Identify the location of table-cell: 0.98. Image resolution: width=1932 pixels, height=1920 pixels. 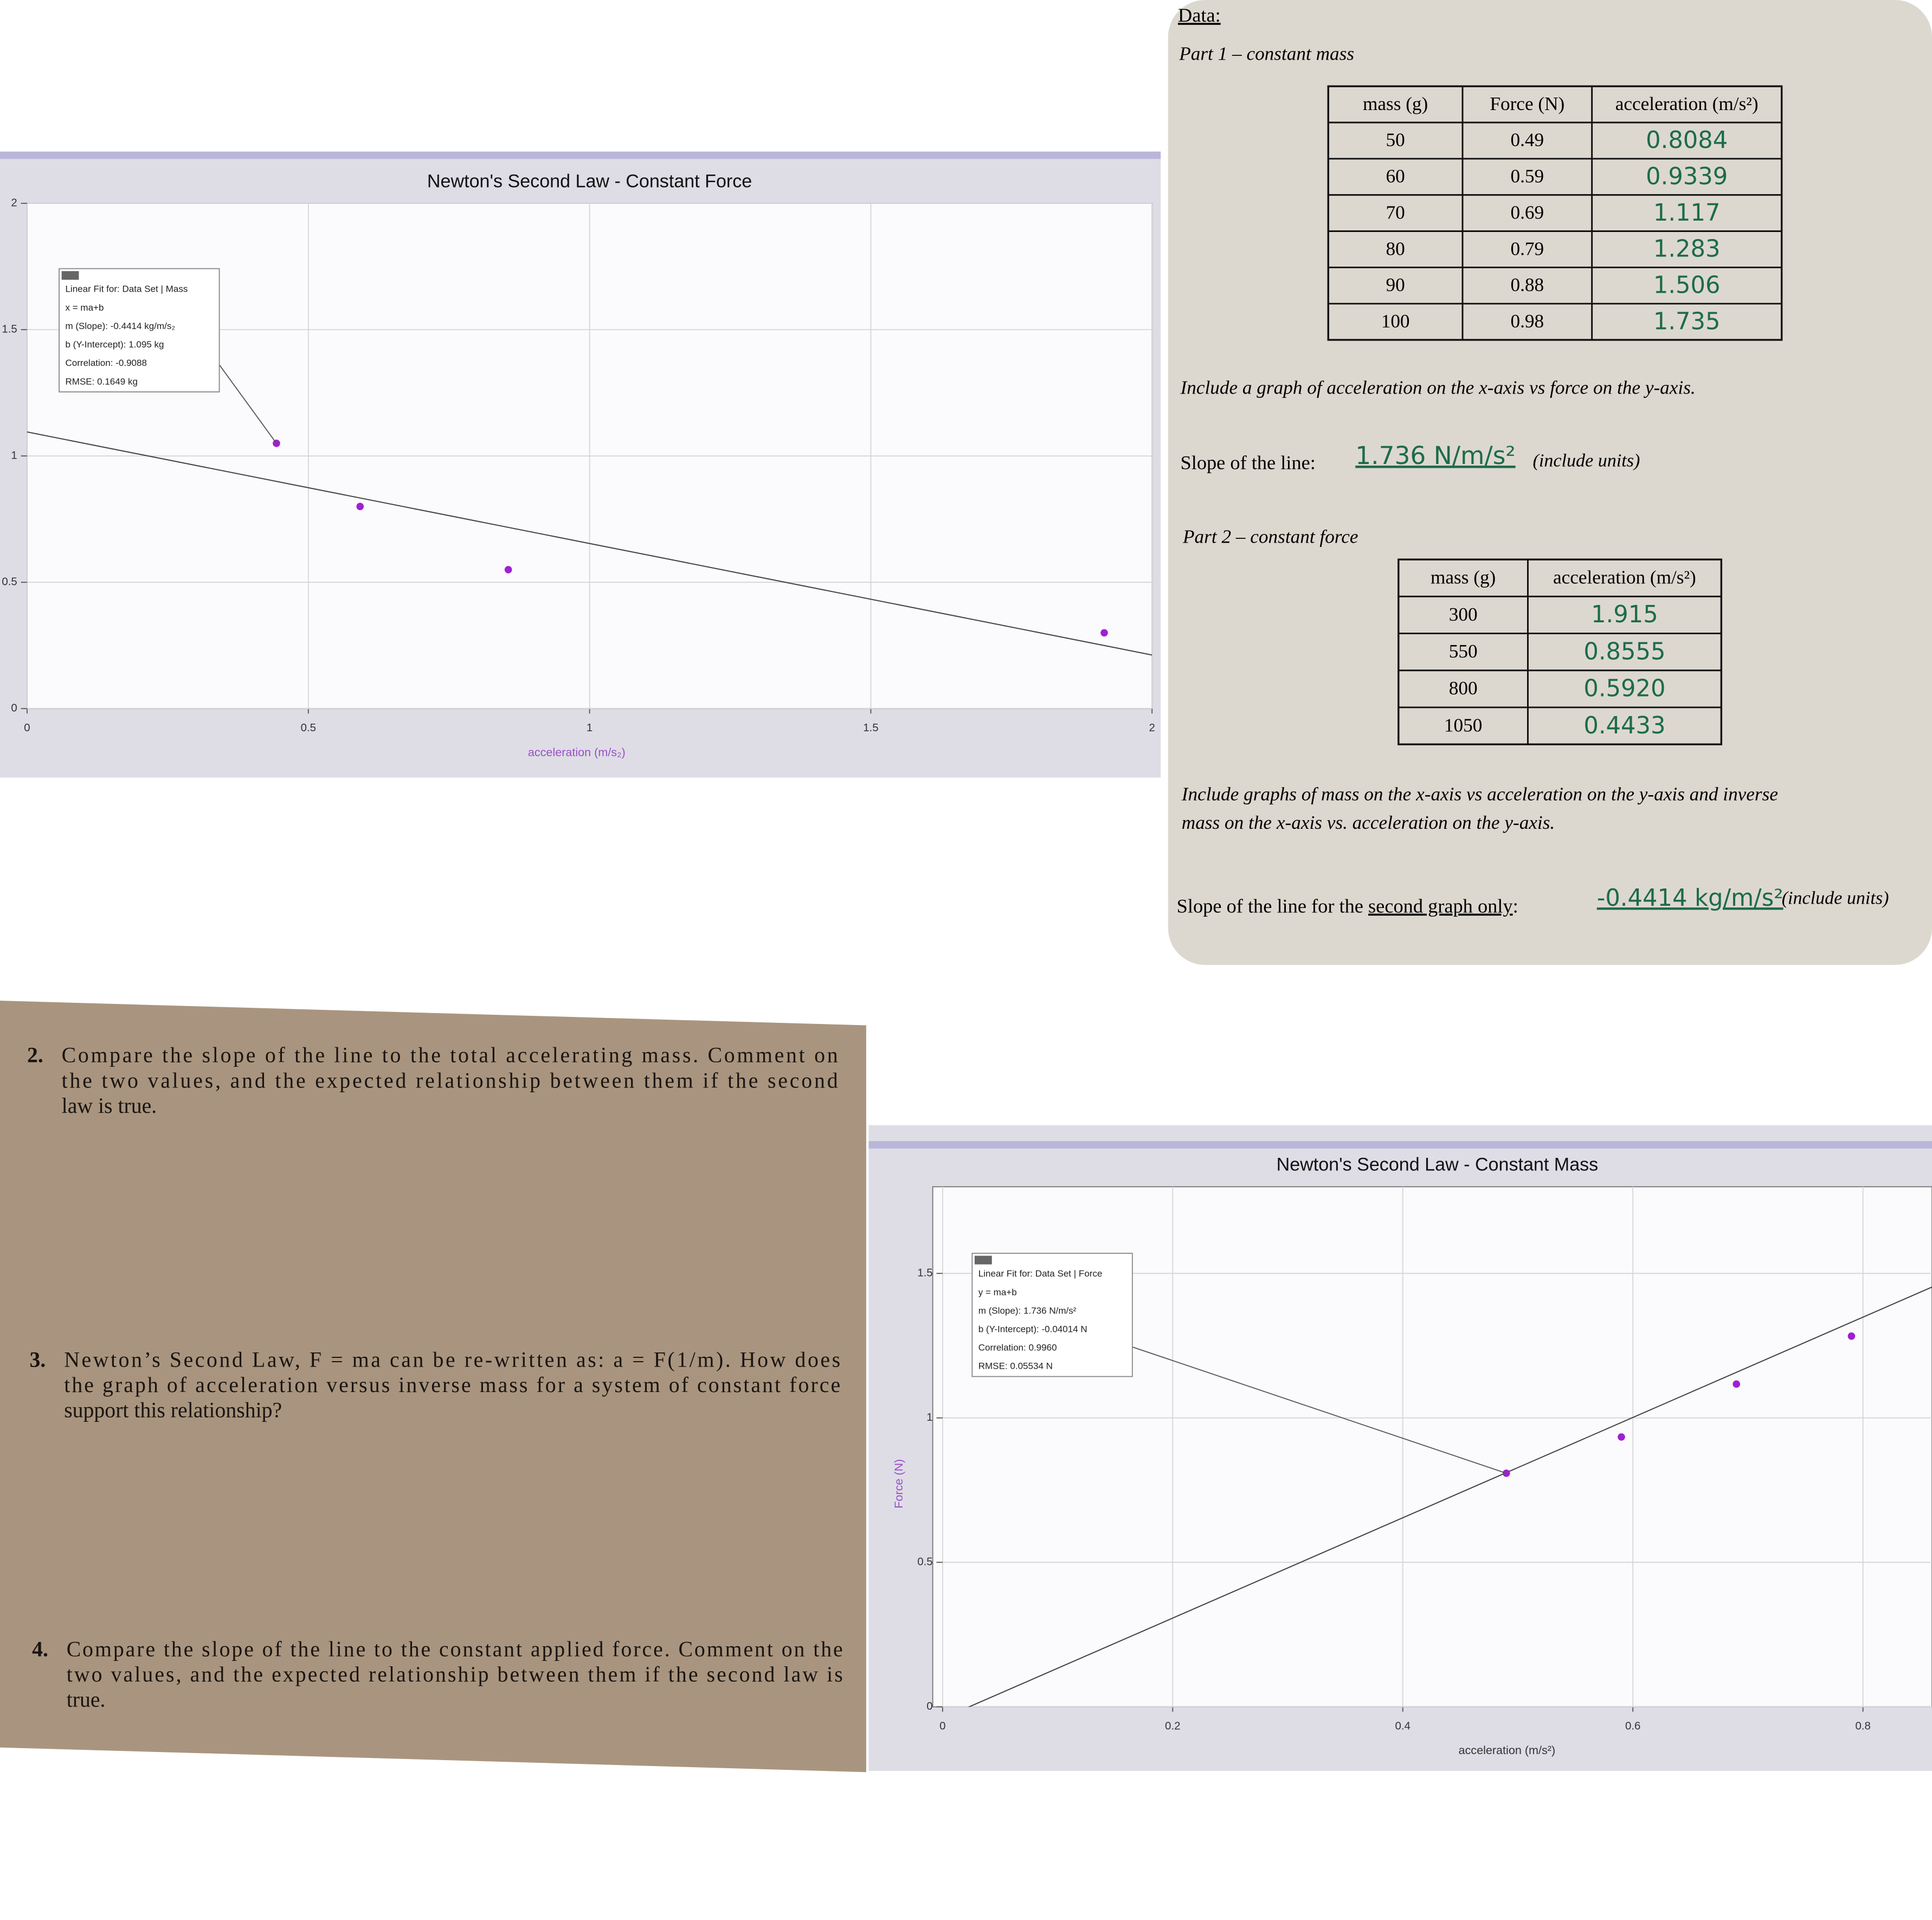
(1527, 321).